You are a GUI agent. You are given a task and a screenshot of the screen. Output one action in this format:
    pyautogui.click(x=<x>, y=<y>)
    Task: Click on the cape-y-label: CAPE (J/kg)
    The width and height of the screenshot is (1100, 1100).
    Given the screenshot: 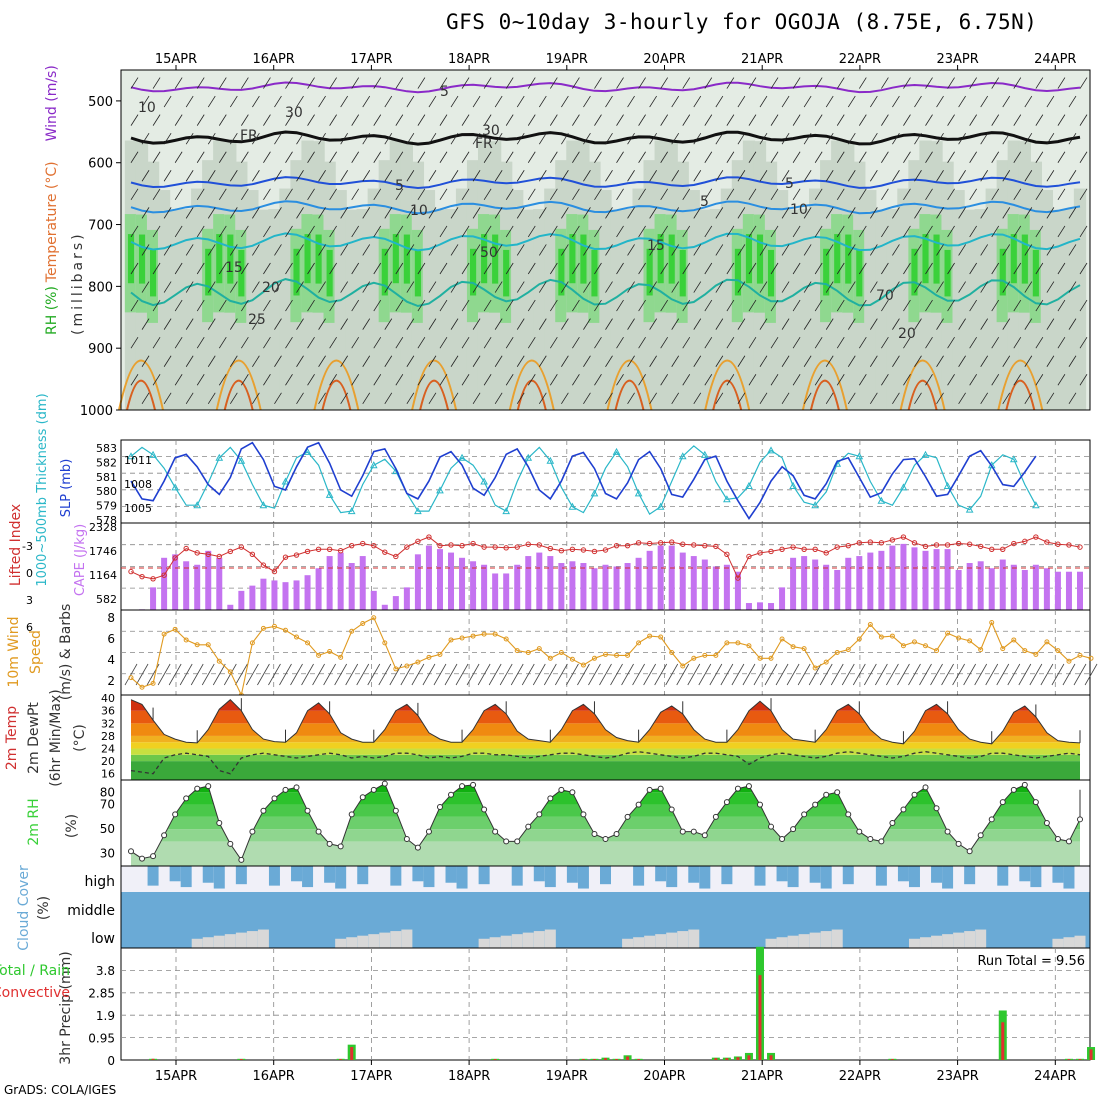 What is the action you would take?
    pyautogui.click(x=80, y=560)
    